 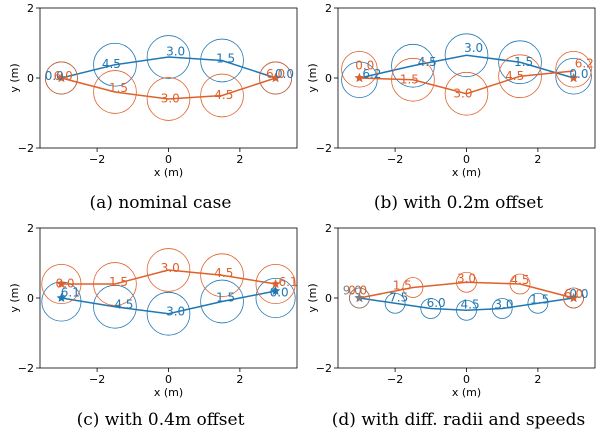 I want to click on time-label-gray-0: 9.0, so click(x=352, y=291).